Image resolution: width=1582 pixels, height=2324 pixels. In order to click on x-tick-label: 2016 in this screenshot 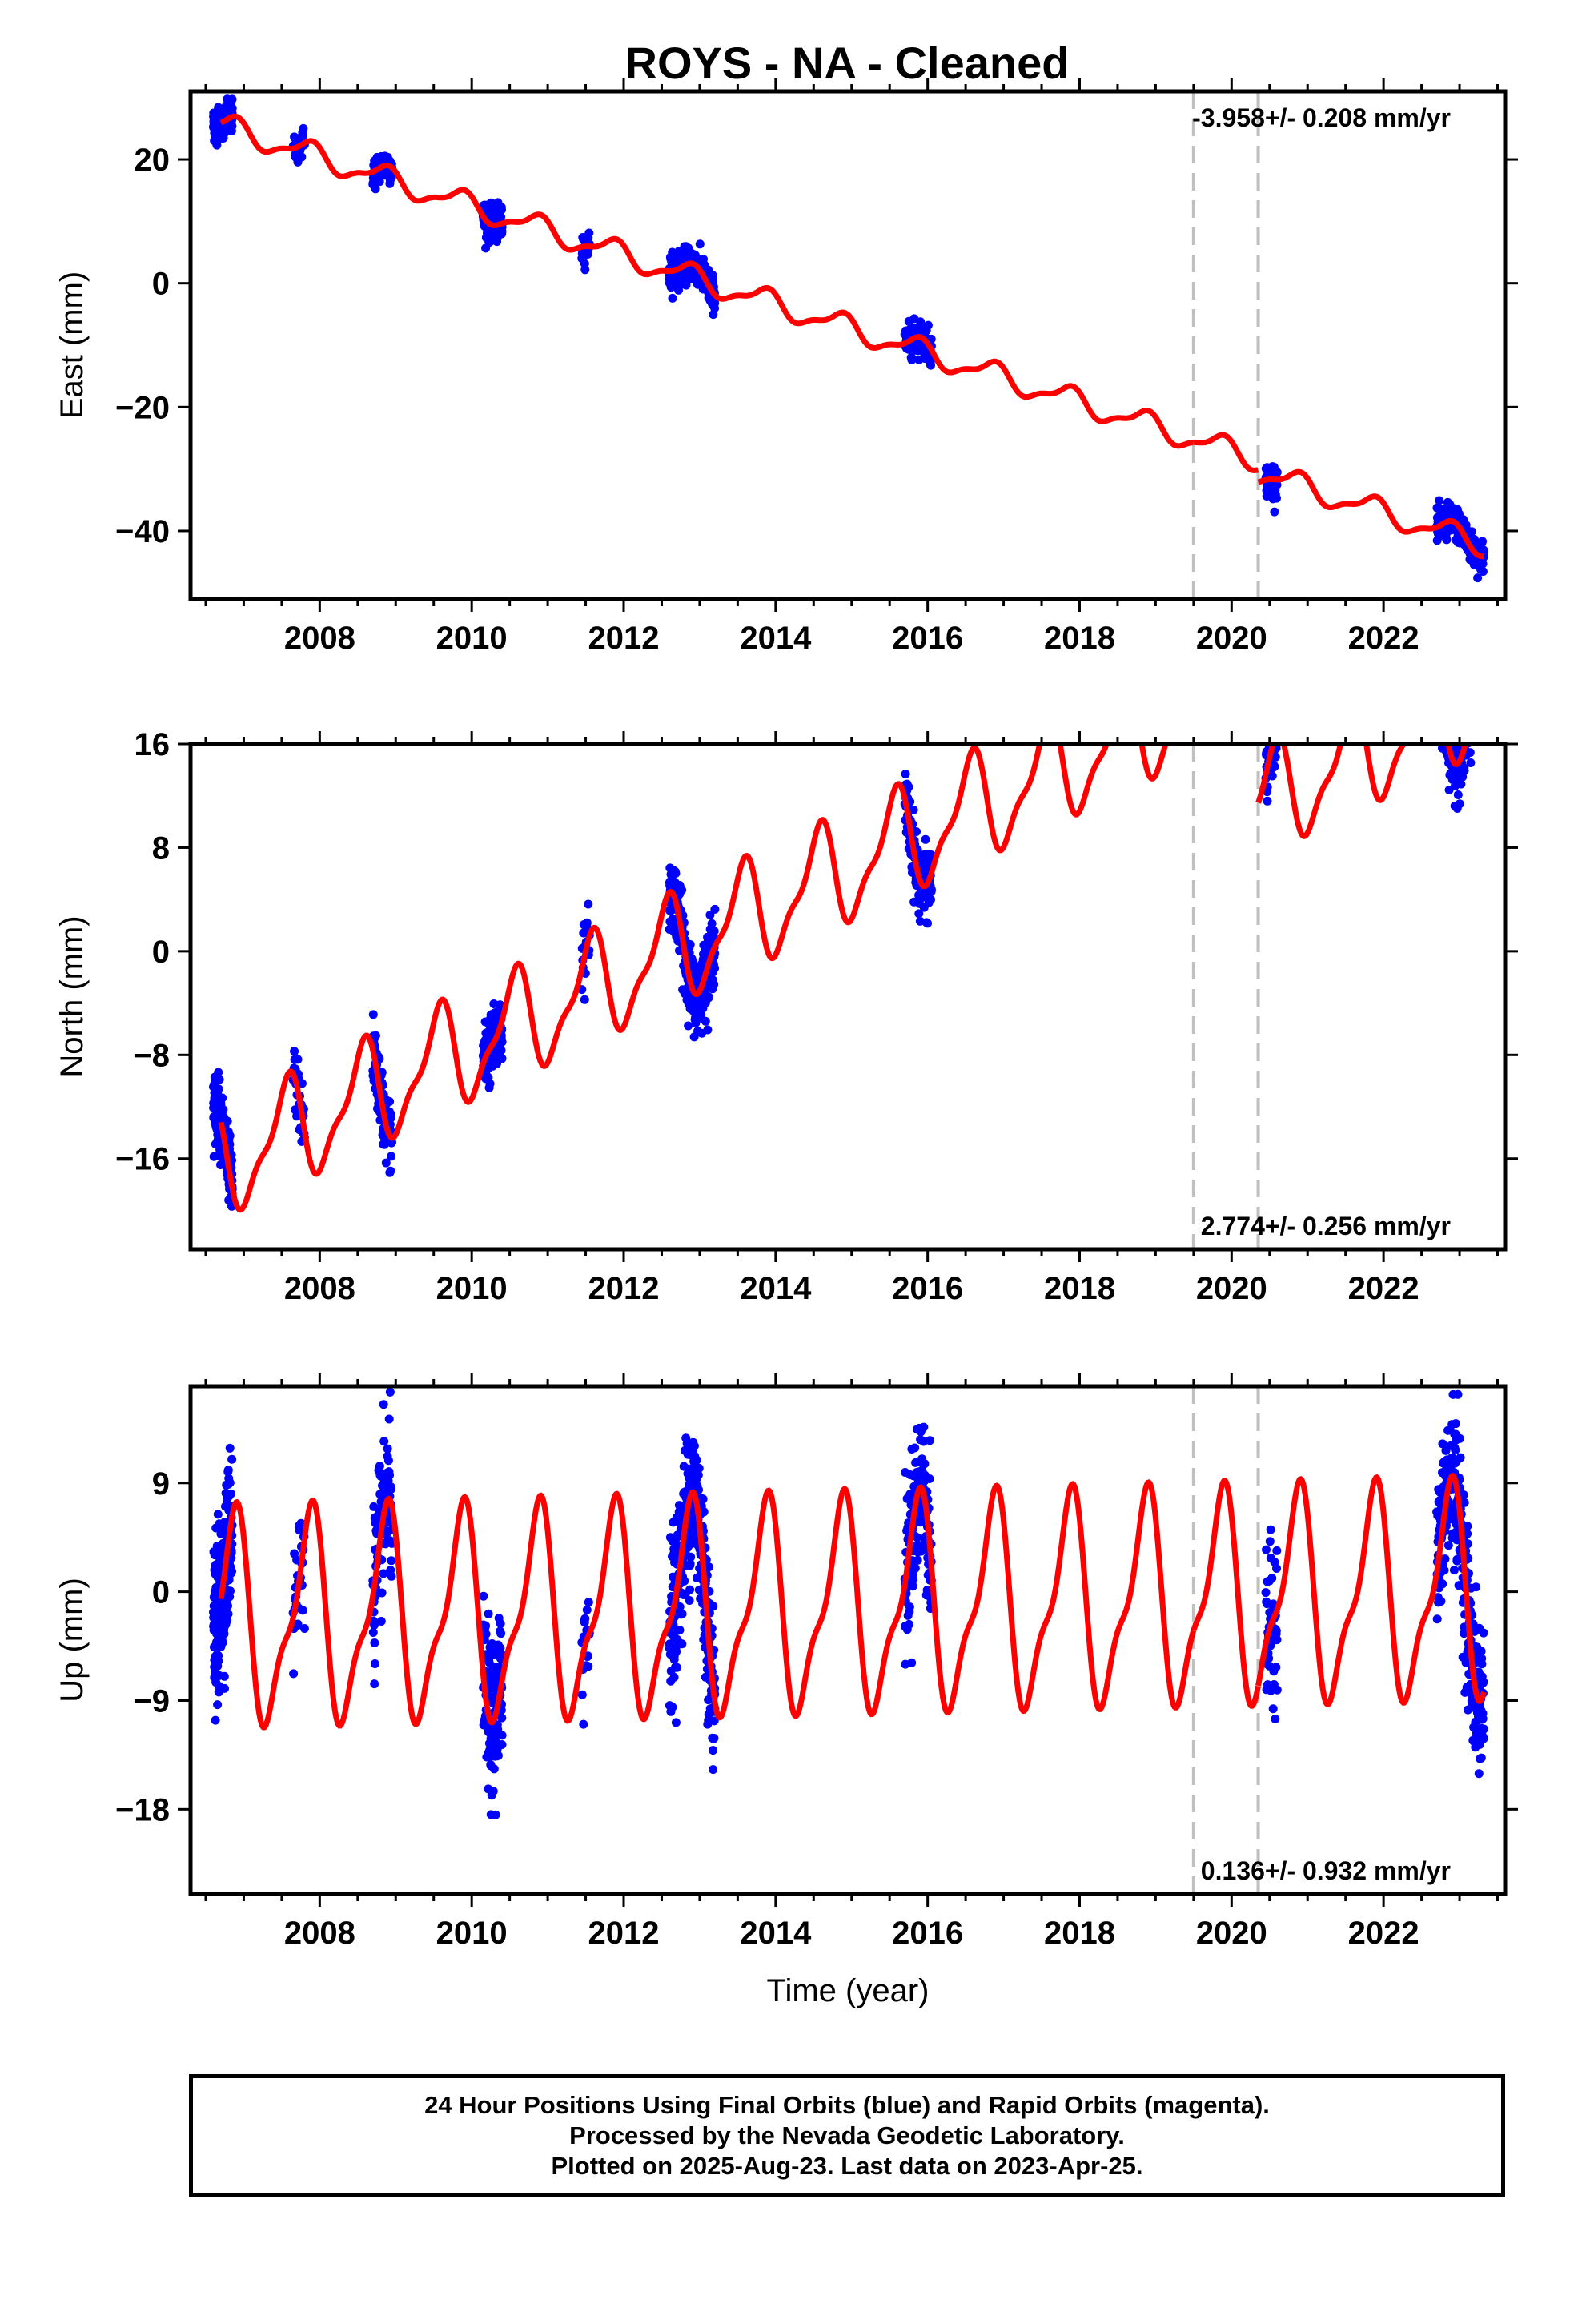, I will do `click(928, 638)`.